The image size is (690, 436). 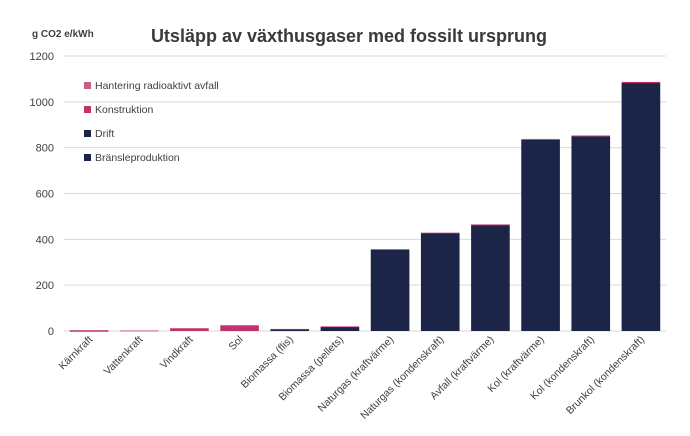 What do you see at coordinates (42, 103) in the screenshot?
I see `y-tick-label: 1000` at bounding box center [42, 103].